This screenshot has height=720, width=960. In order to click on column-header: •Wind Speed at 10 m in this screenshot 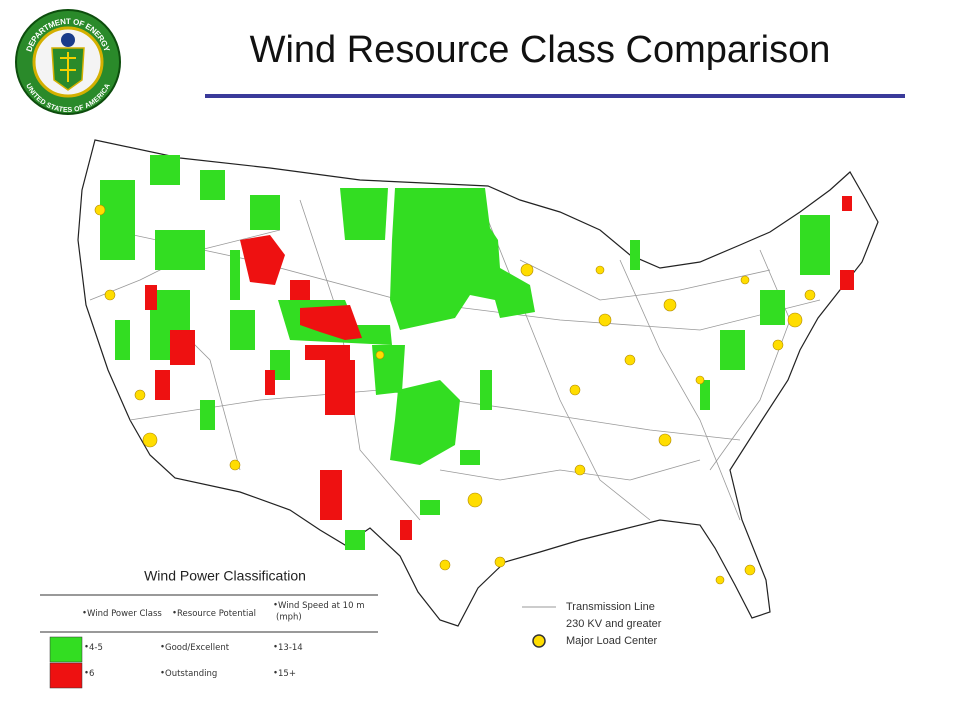, I will do `click(318, 606)`.